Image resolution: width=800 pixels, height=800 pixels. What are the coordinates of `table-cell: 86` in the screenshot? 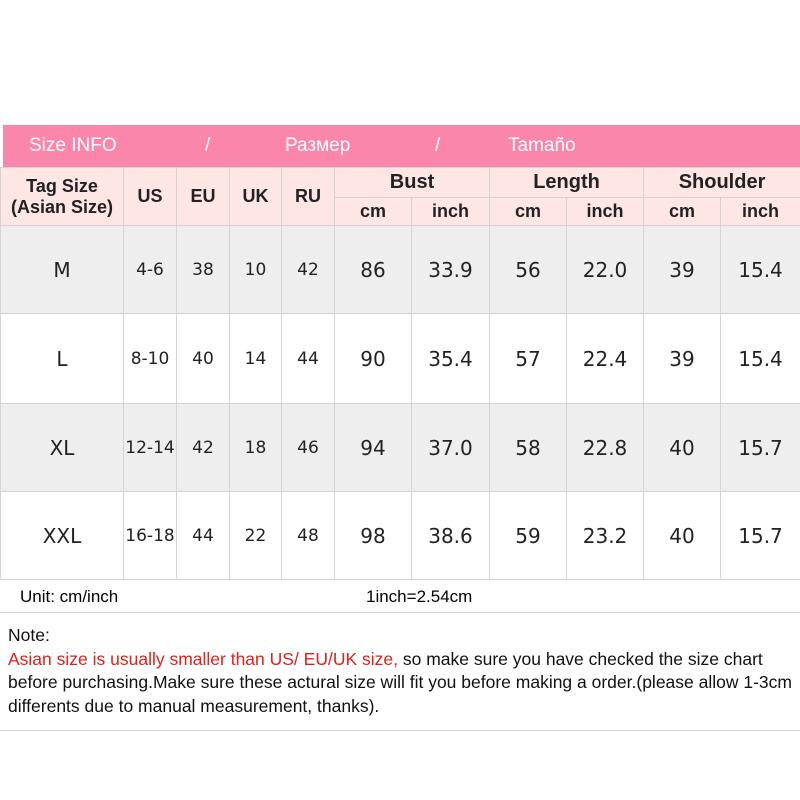 It's located at (373, 269).